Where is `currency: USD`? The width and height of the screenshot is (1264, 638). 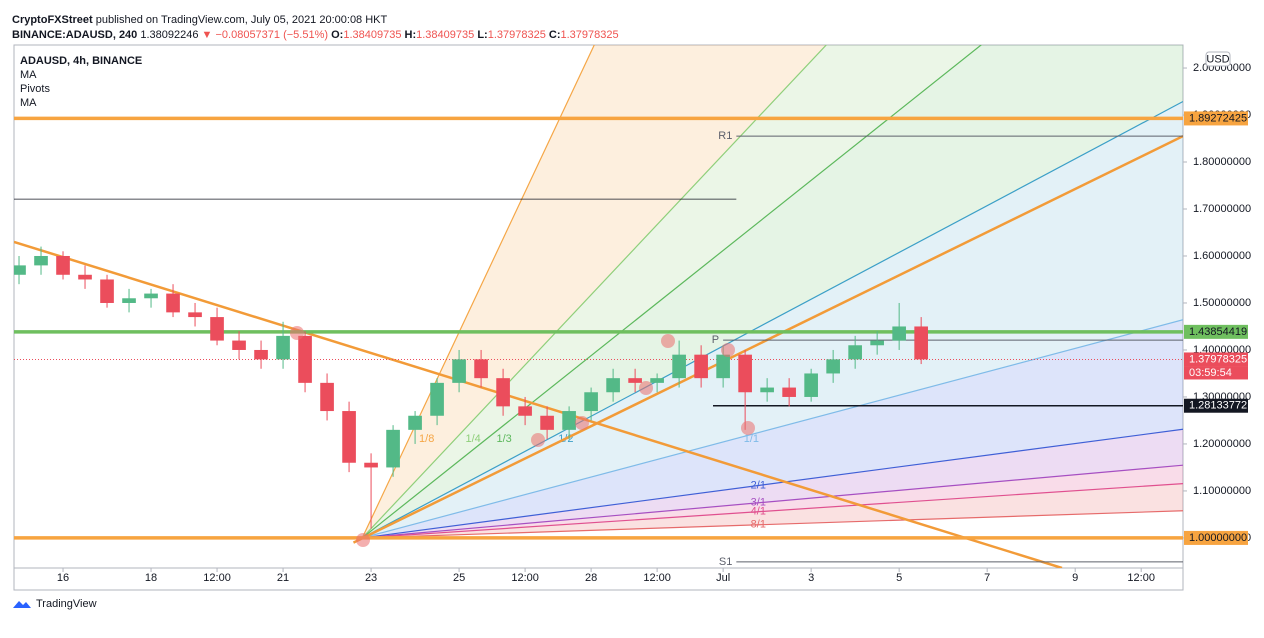 currency: USD is located at coordinates (1217, 59).